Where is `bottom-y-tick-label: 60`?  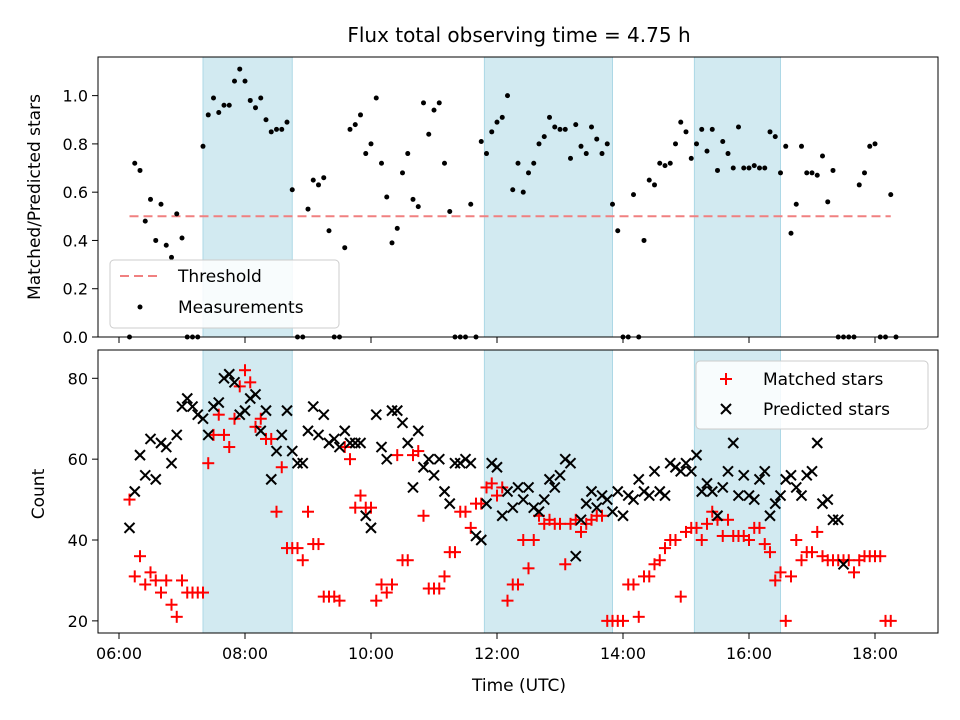 bottom-y-tick-label: 60 is located at coordinates (78, 459).